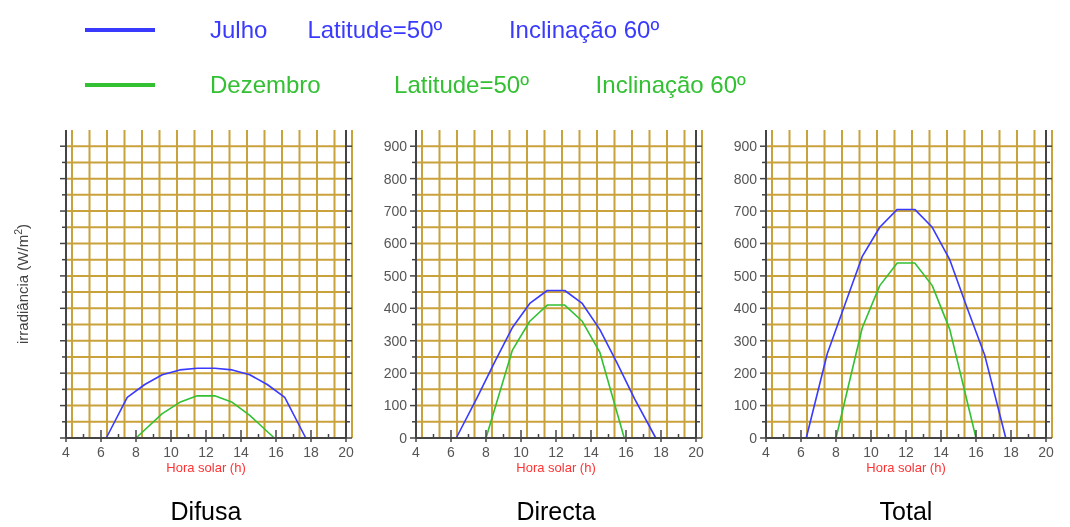  Describe the element at coordinates (206, 511) in the screenshot. I see `text: Difusa` at that location.